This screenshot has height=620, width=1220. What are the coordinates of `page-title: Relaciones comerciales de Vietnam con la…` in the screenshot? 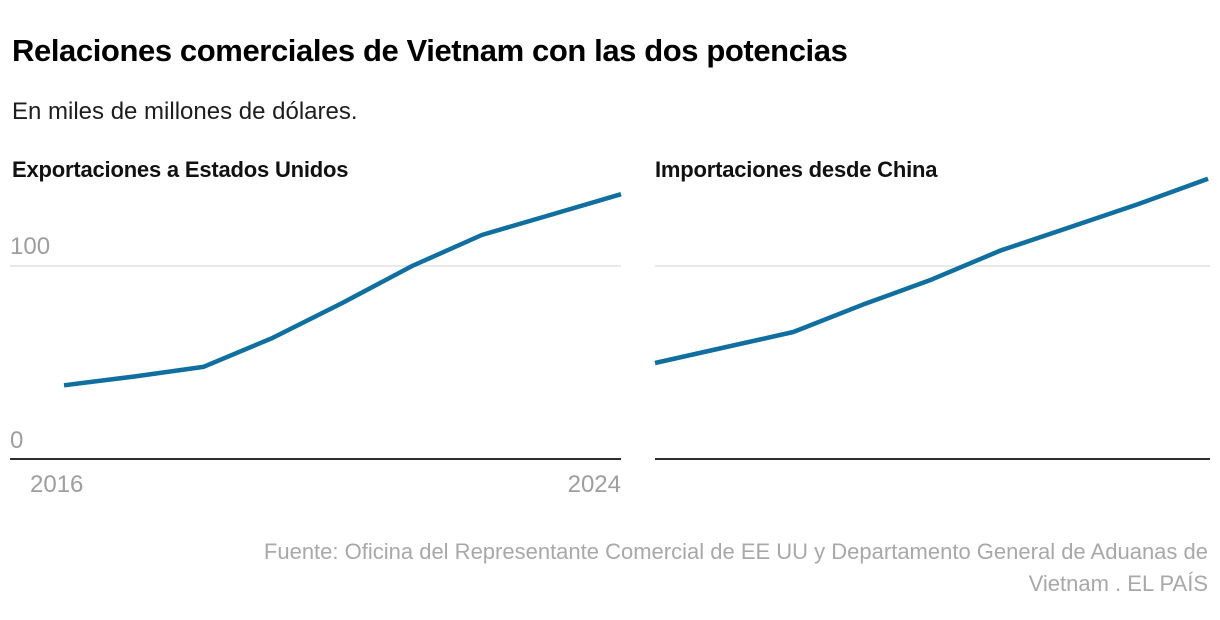 It's located at (430, 50).